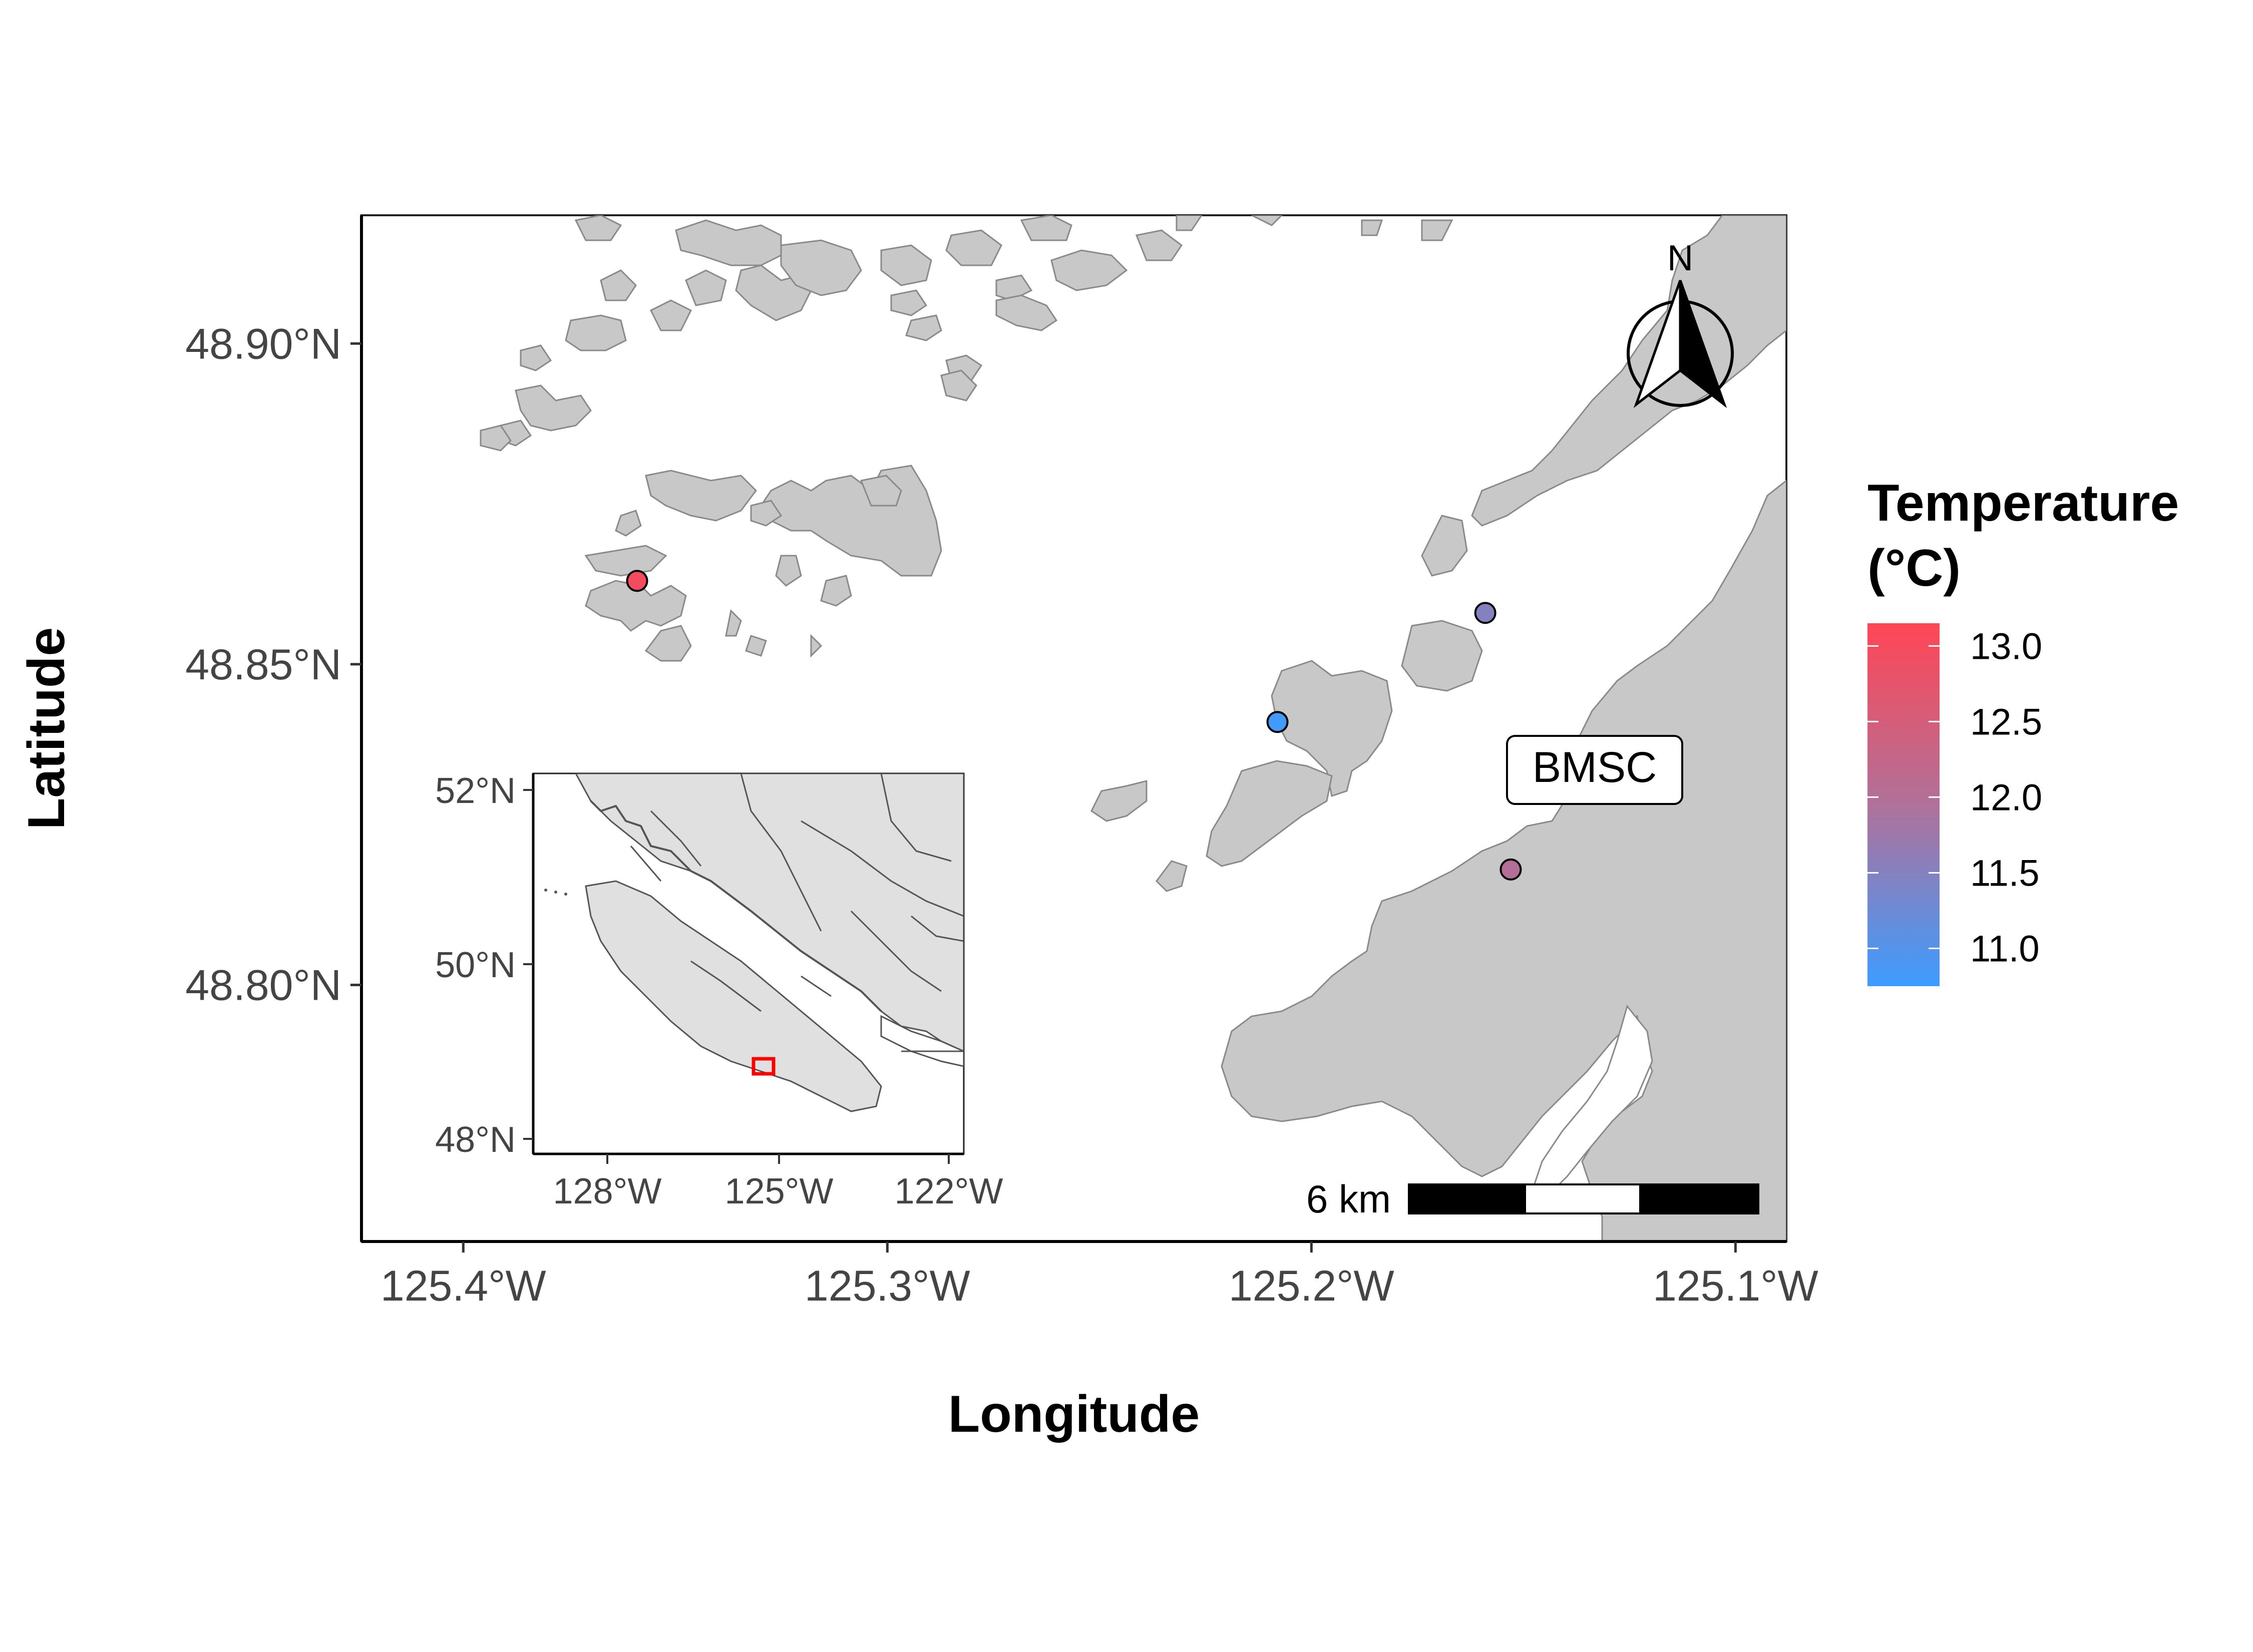 This screenshot has width=2253, height=1652. I want to click on island-w10, so click(756, 646).